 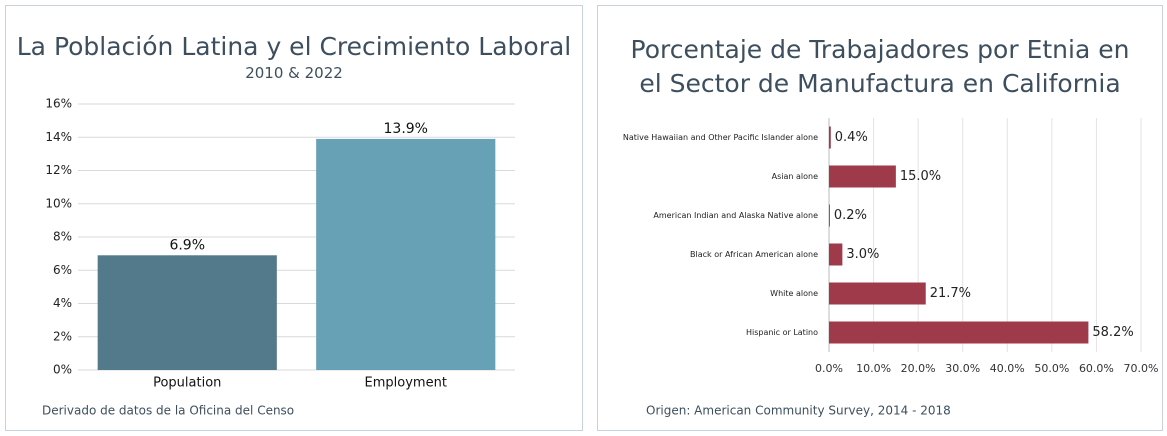 I want to click on y-tick-label: White alone, so click(x=794, y=293).